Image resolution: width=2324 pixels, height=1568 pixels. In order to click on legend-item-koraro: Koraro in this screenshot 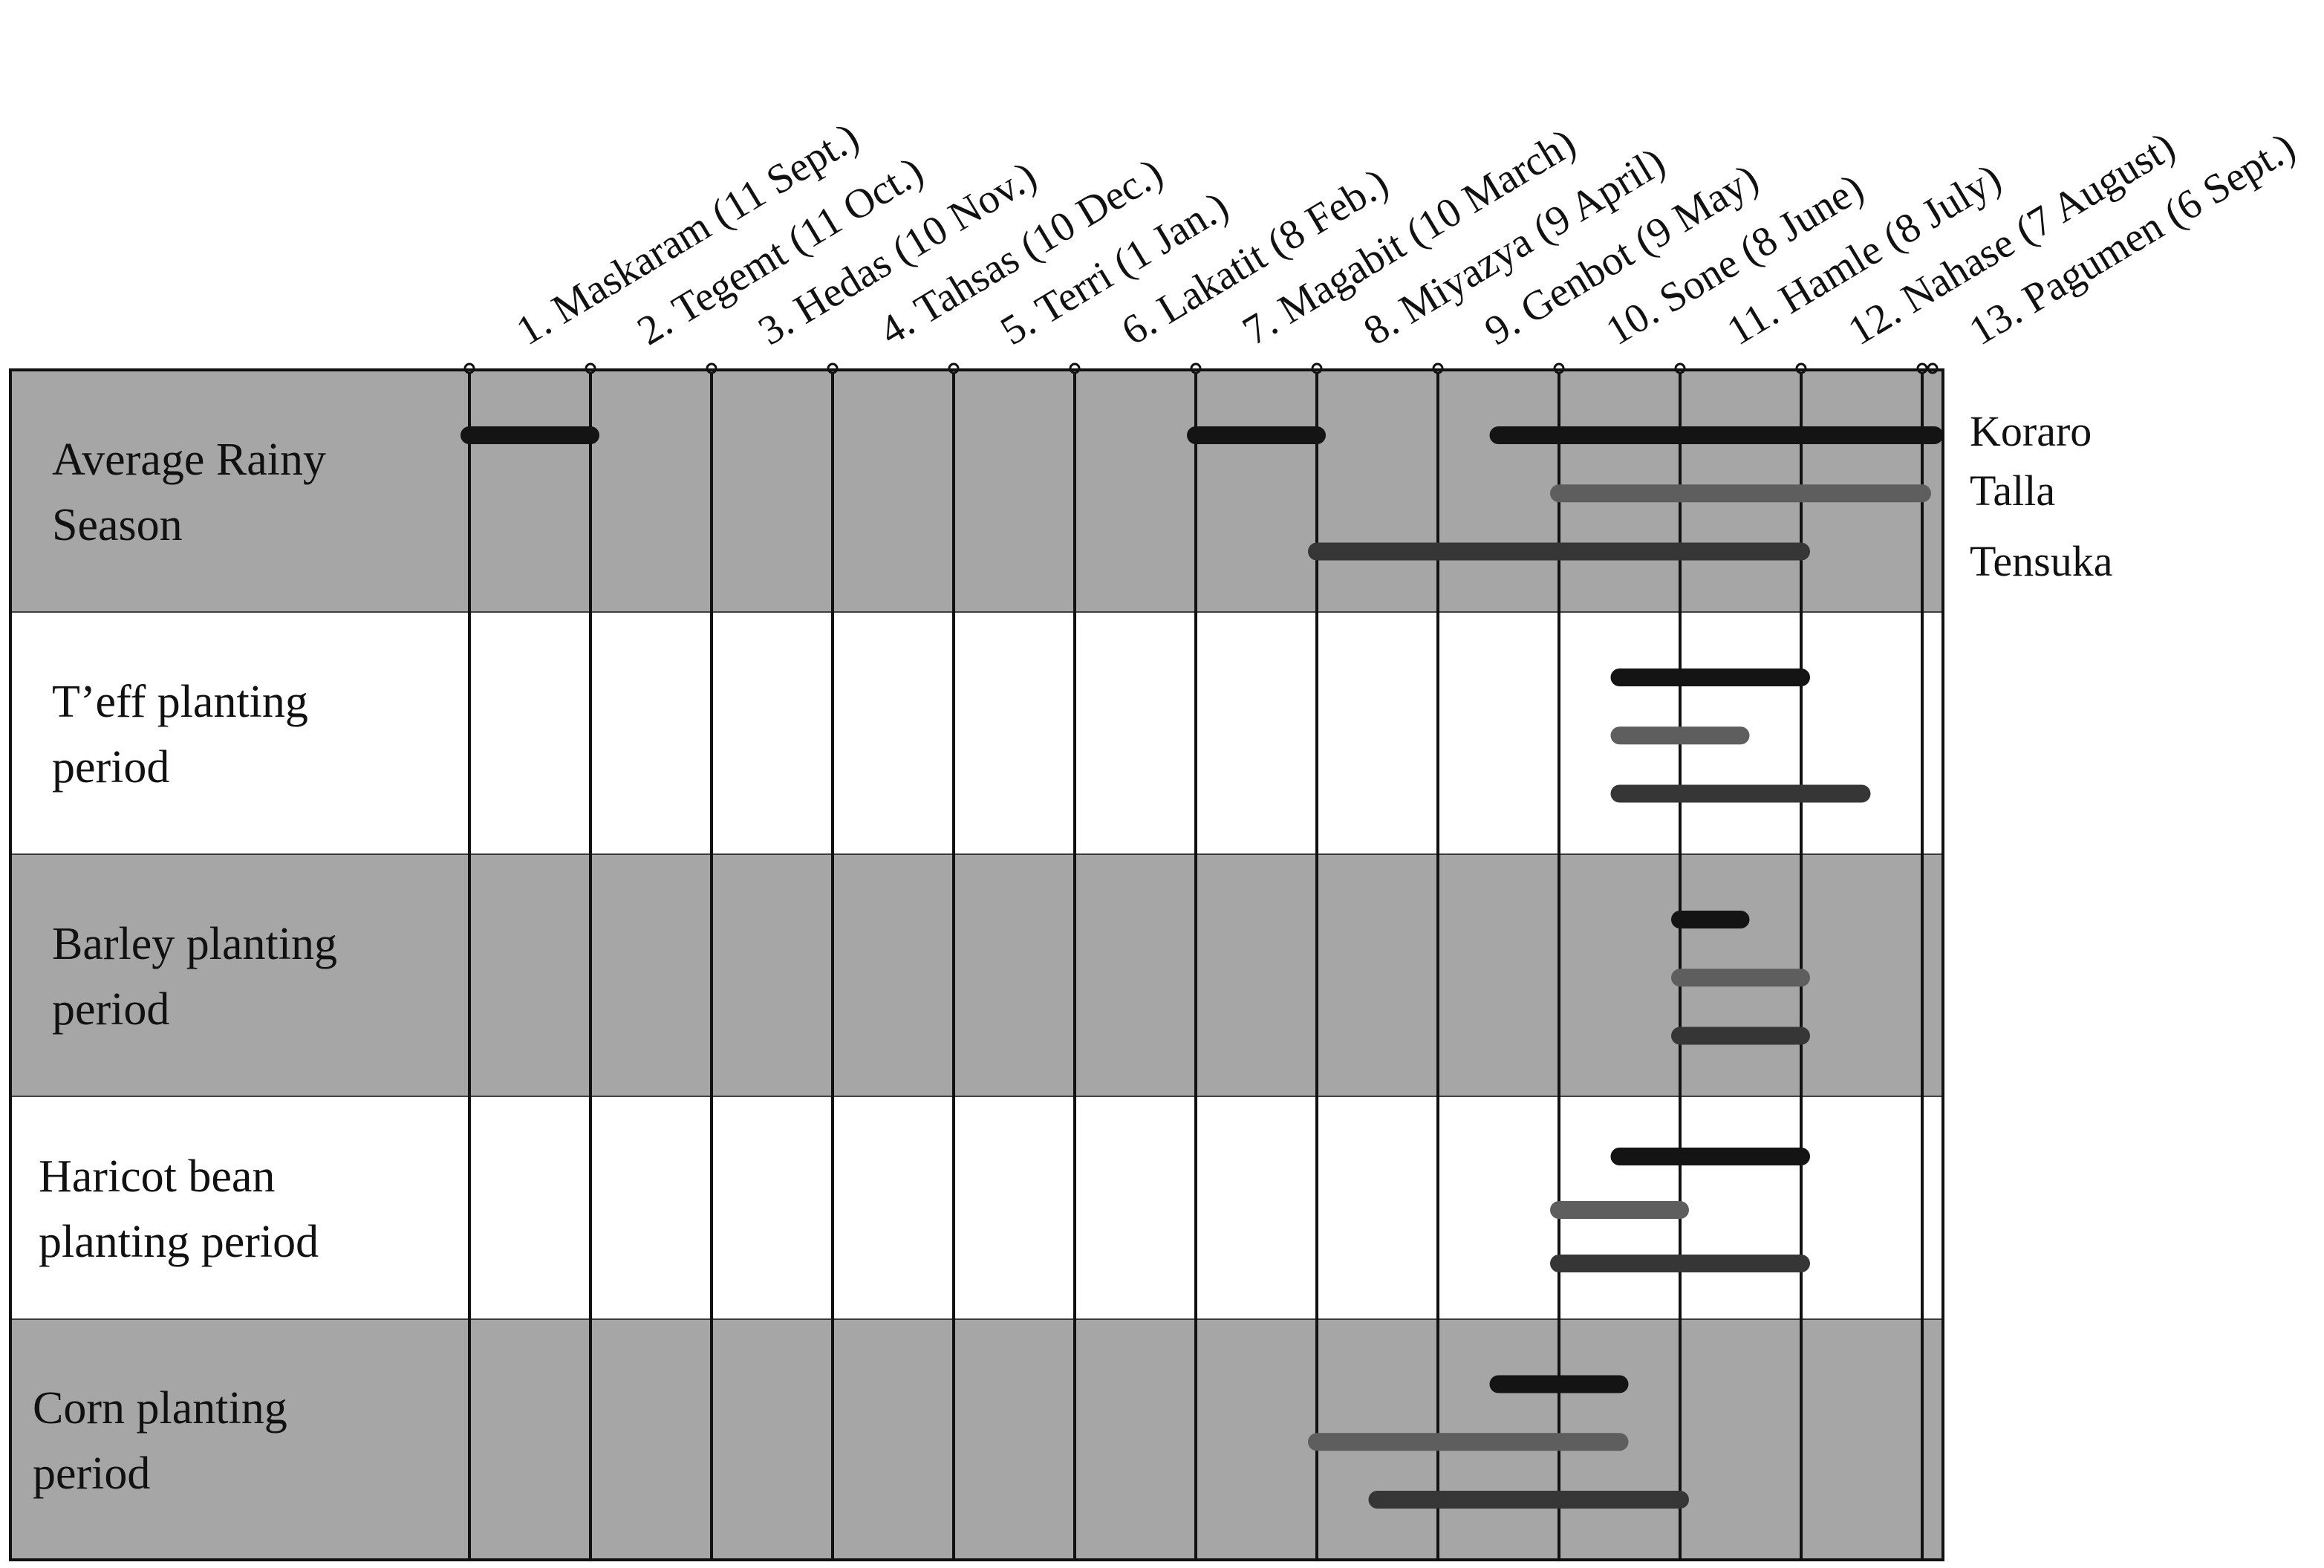, I will do `click(2031, 431)`.